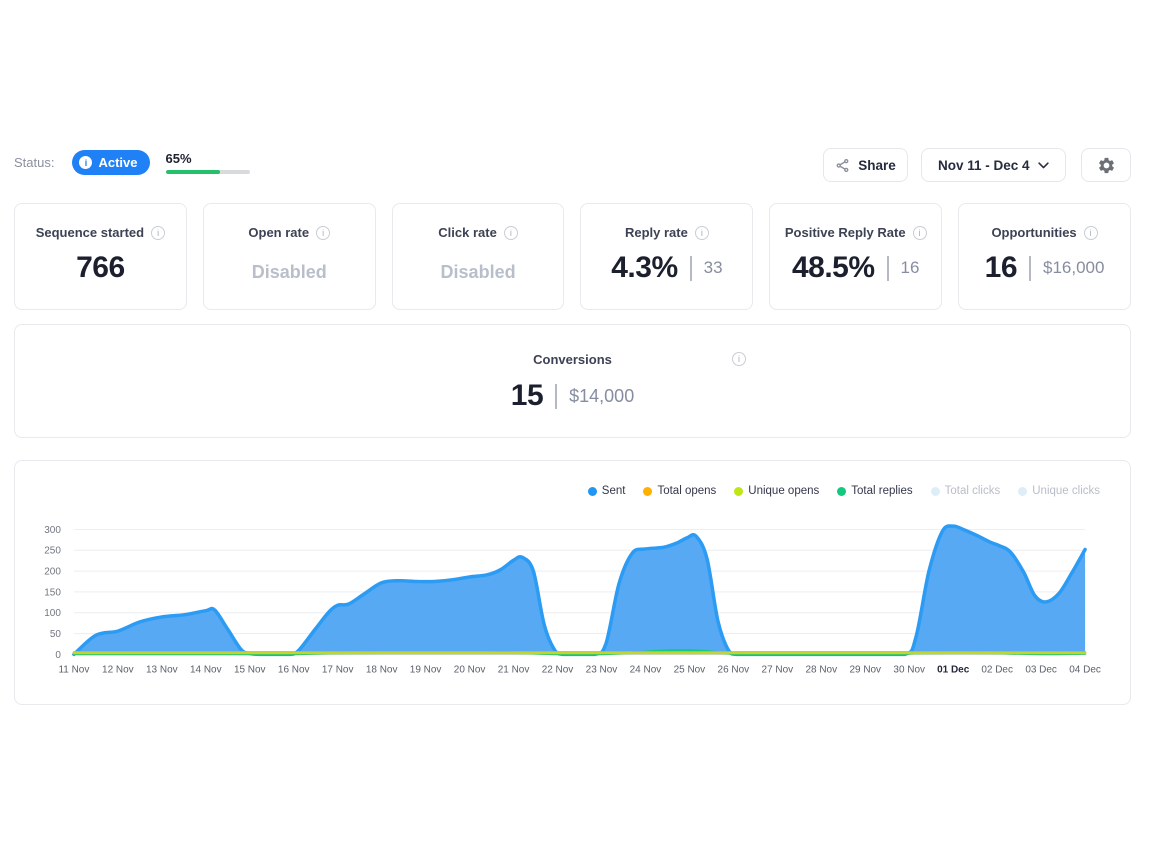 The width and height of the screenshot is (1152, 864). I want to click on card-secondary-value: $16,000, so click(1074, 267).